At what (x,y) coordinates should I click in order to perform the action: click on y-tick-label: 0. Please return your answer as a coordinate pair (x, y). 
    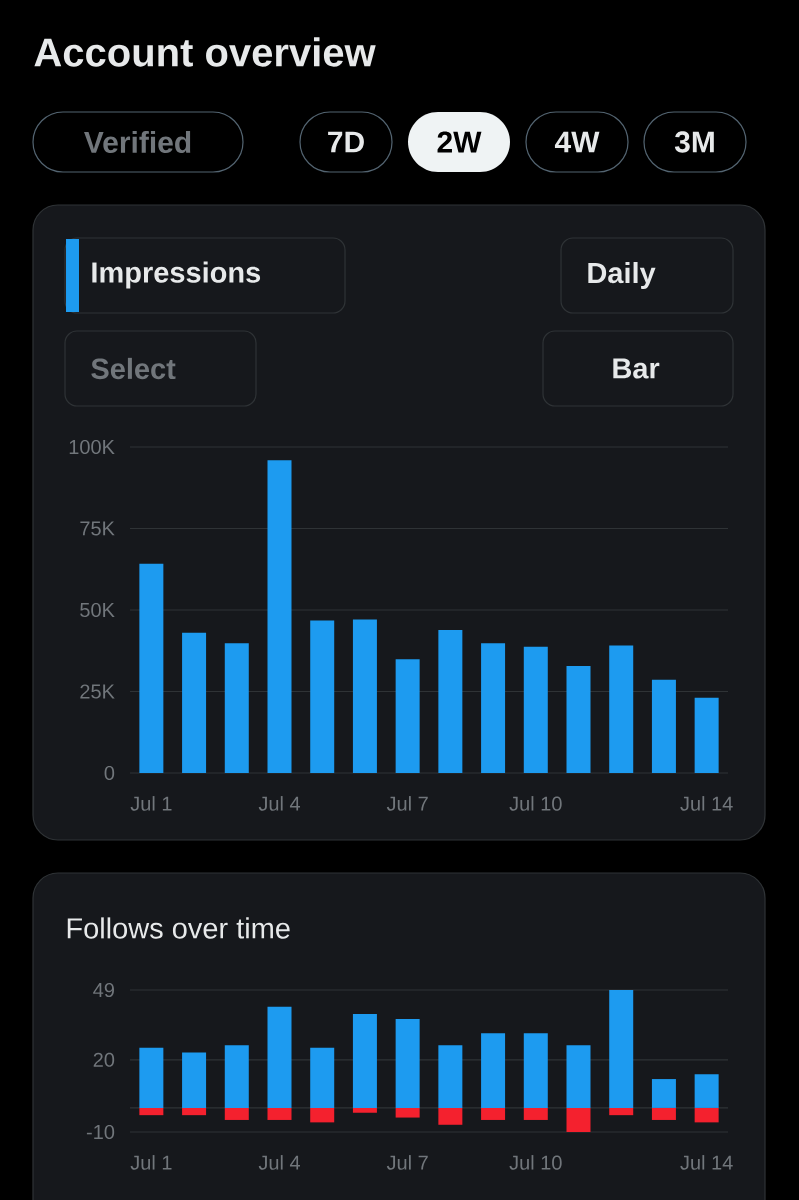
    Looking at the image, I should click on (109, 773).